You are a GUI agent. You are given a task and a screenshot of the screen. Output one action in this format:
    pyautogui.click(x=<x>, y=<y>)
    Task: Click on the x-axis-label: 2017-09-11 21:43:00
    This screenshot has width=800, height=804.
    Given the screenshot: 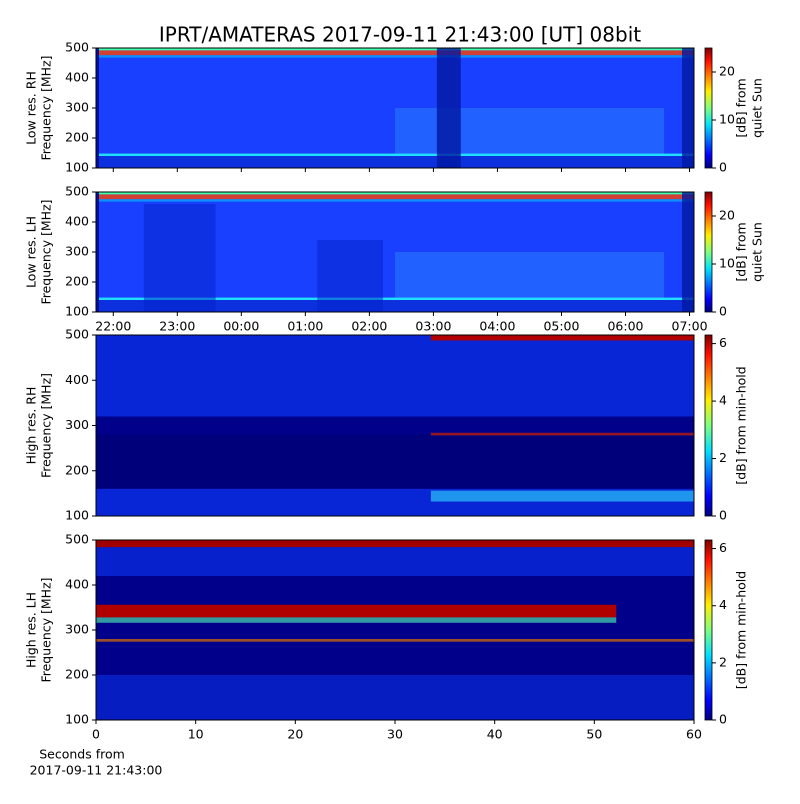 What is the action you would take?
    pyautogui.click(x=96, y=770)
    